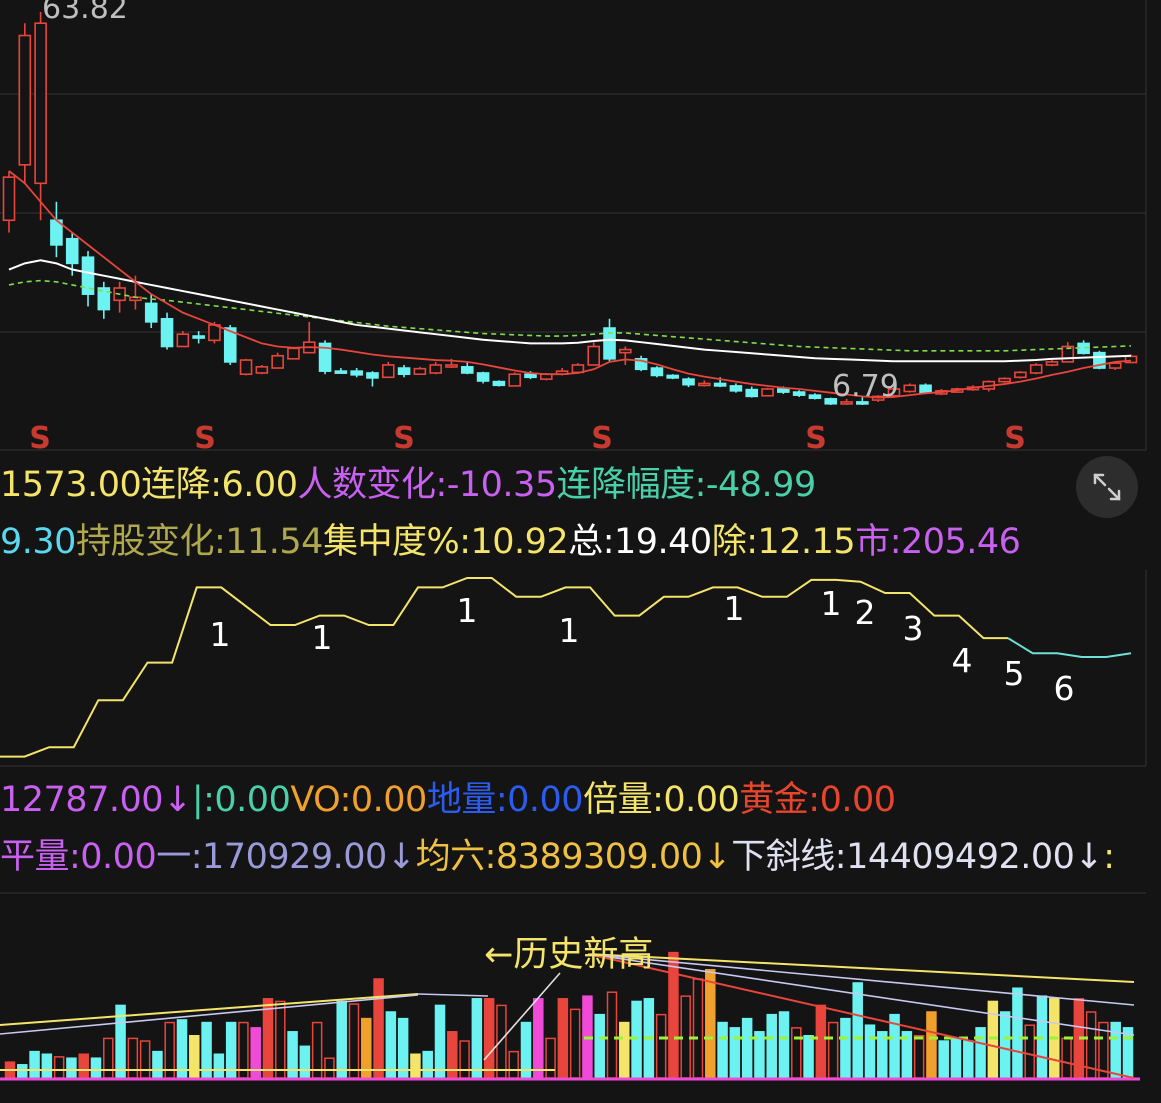  What do you see at coordinates (917, 857) in the screenshot?
I see `indicator-value: 下斜线:14409492.00↓` at bounding box center [917, 857].